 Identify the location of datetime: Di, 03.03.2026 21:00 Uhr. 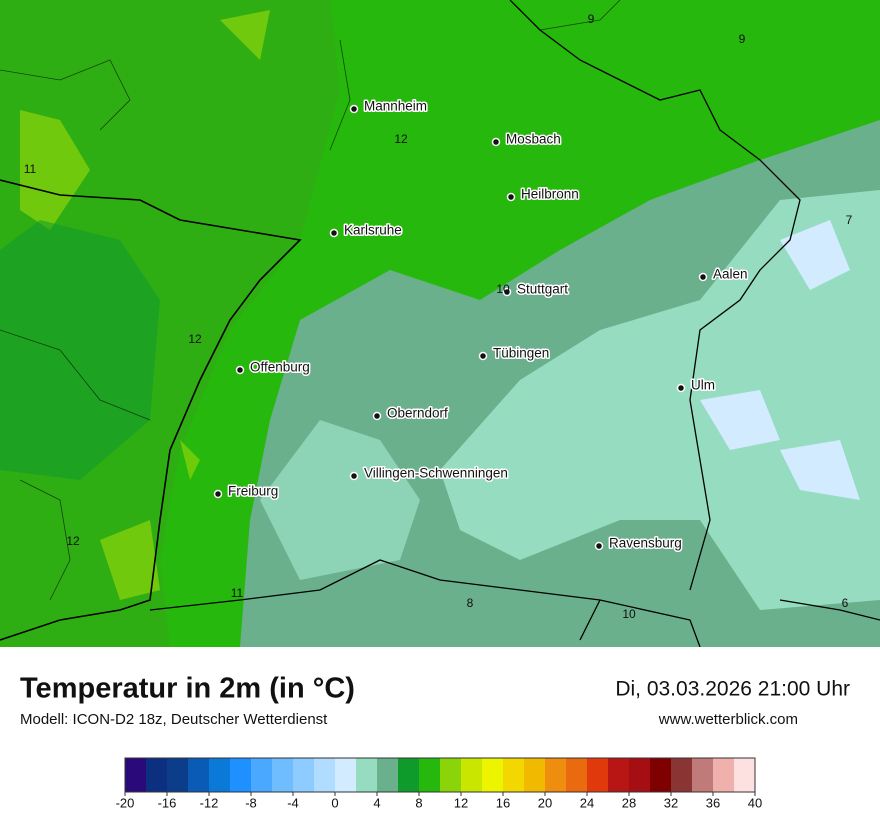
(732, 689).